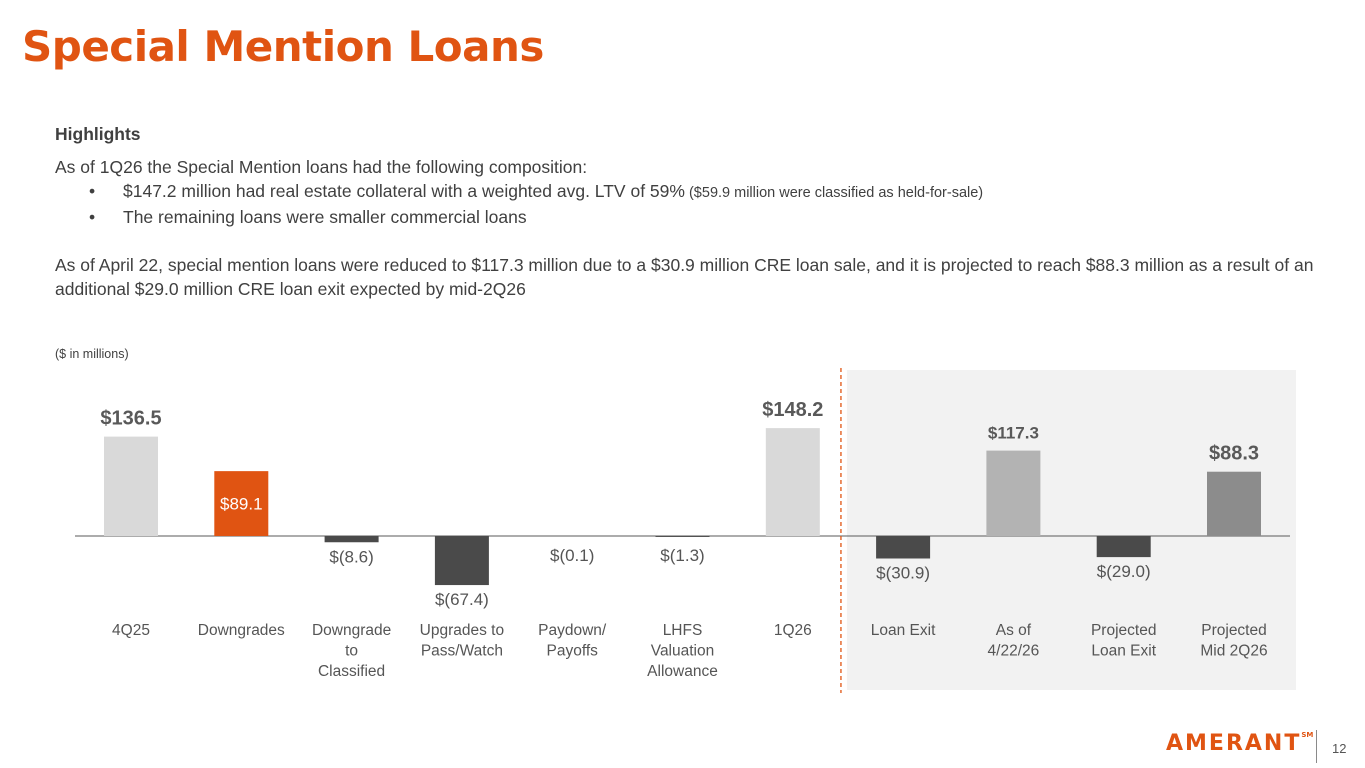  What do you see at coordinates (130, 419) in the screenshot?
I see `data-label-4q25: $136.5` at bounding box center [130, 419].